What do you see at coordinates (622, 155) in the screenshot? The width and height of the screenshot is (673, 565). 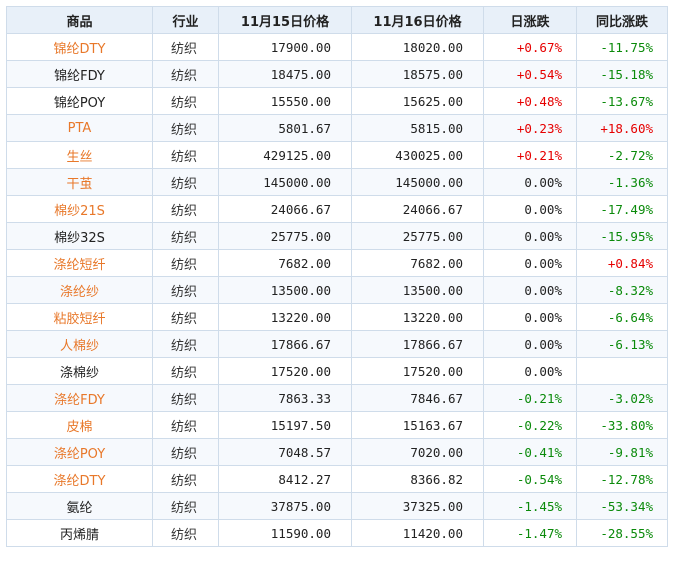 I see `yoy-change-cell: -2.72%` at bounding box center [622, 155].